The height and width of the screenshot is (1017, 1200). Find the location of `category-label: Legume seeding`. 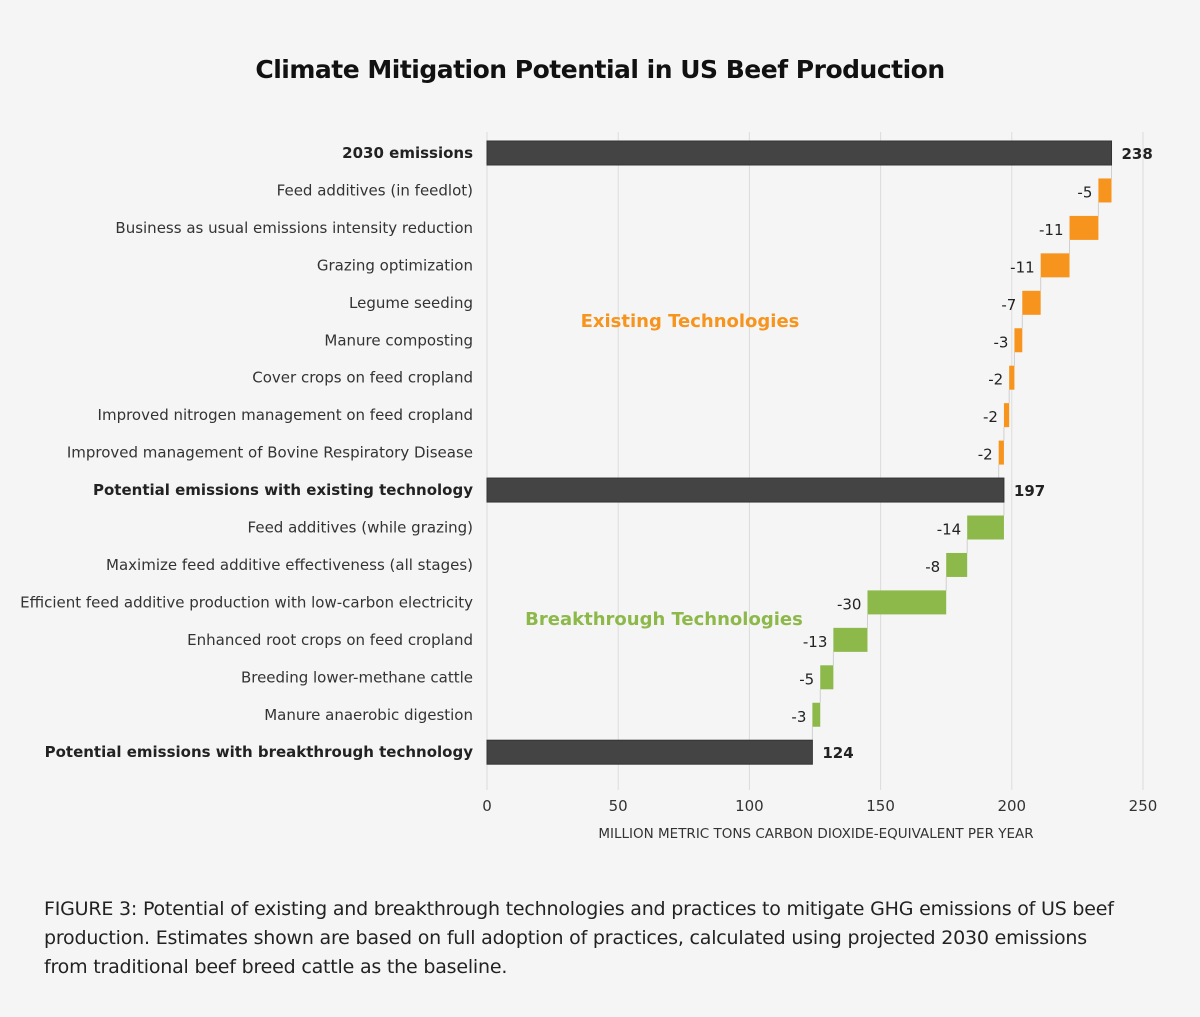

category-label: Legume seeding is located at coordinates (411, 303).